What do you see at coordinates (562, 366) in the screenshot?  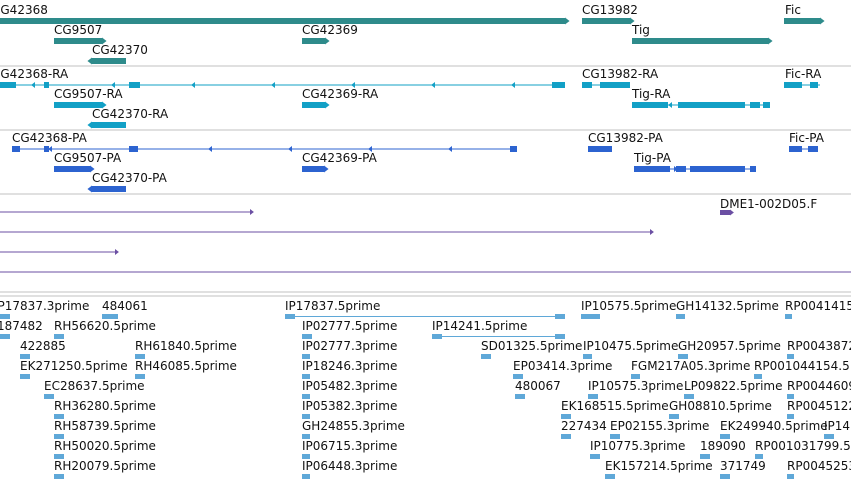 I see `feature-label: EP03414.3prime` at bounding box center [562, 366].